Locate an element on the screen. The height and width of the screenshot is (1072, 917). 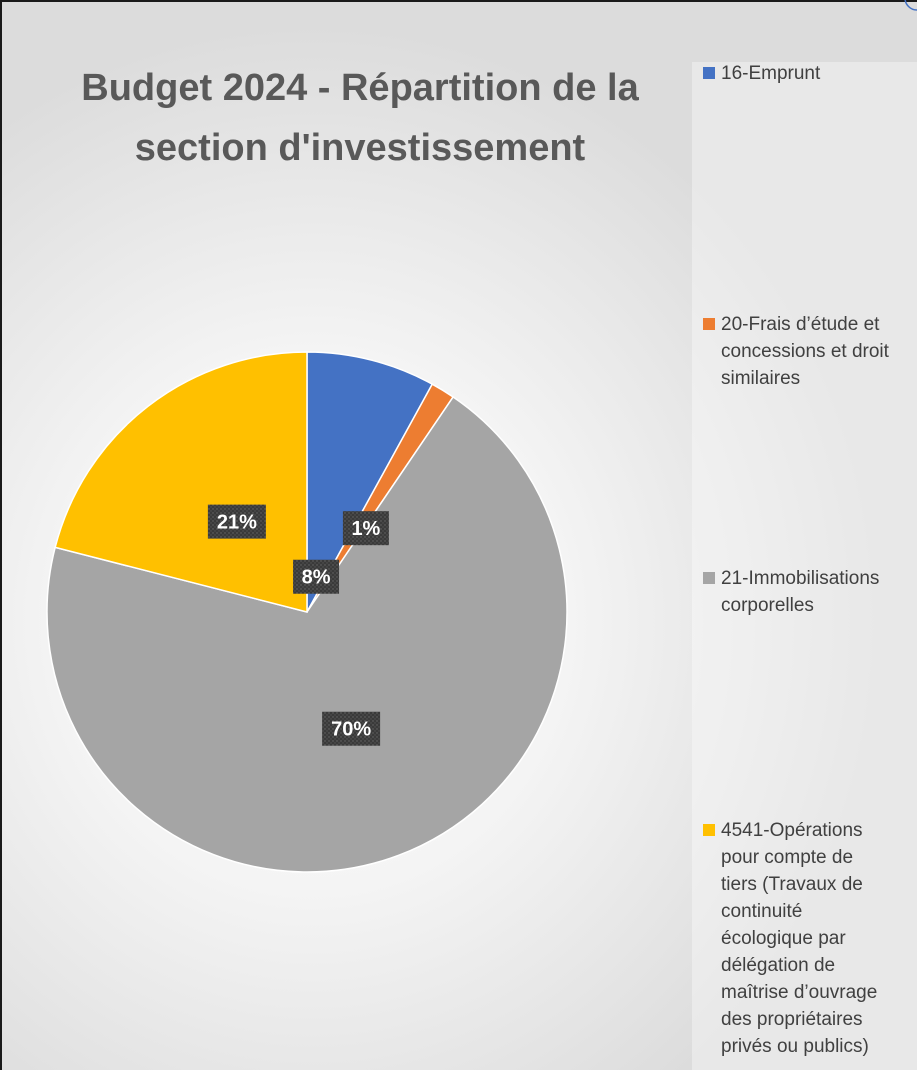
data-label: 1% is located at coordinates (365, 528).